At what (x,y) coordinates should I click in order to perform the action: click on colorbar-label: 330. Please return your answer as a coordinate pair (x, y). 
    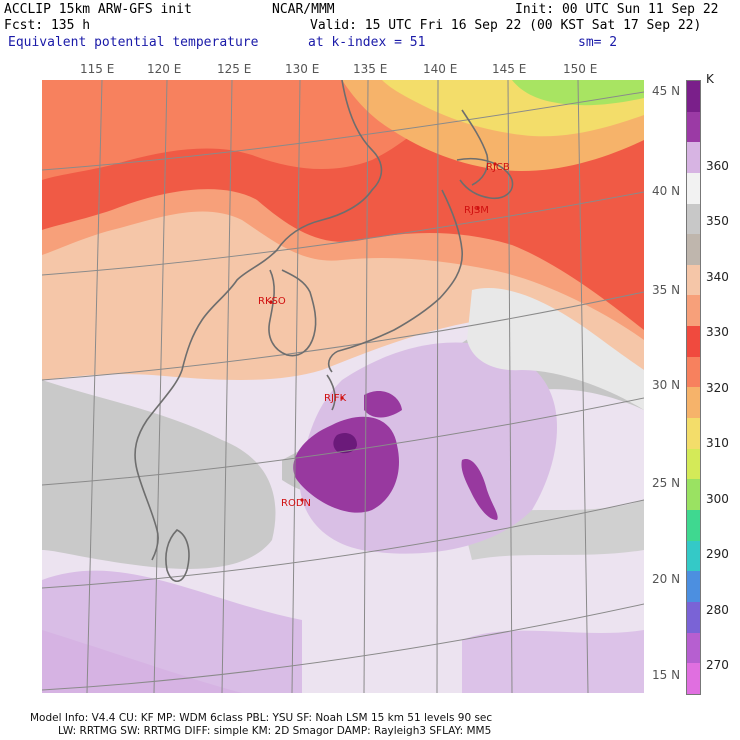
    Looking at the image, I should click on (717, 332).